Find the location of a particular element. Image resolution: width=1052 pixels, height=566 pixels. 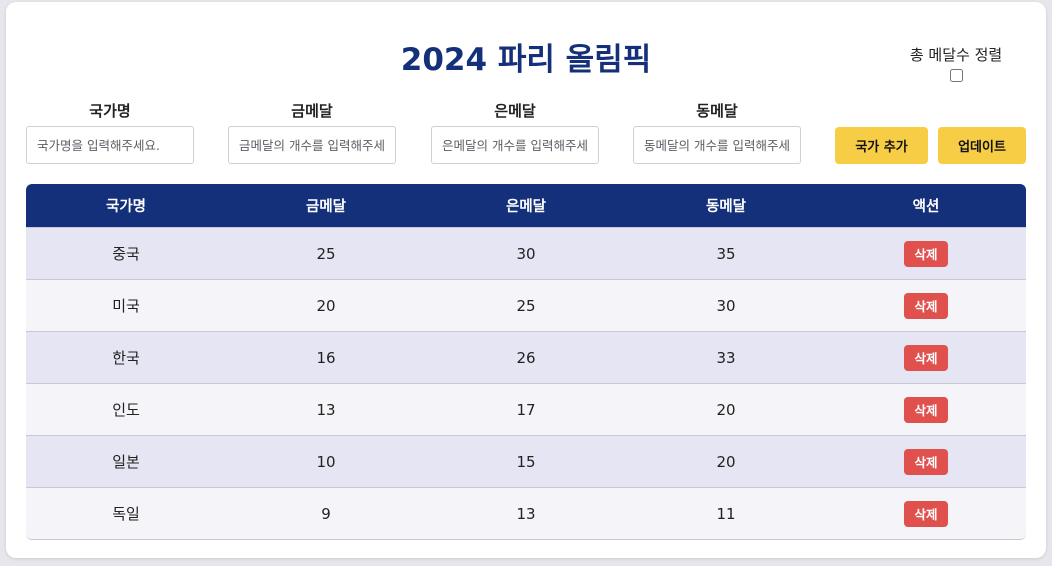

table-row: 독일 9 13 11 삭제 is located at coordinates (526, 513).